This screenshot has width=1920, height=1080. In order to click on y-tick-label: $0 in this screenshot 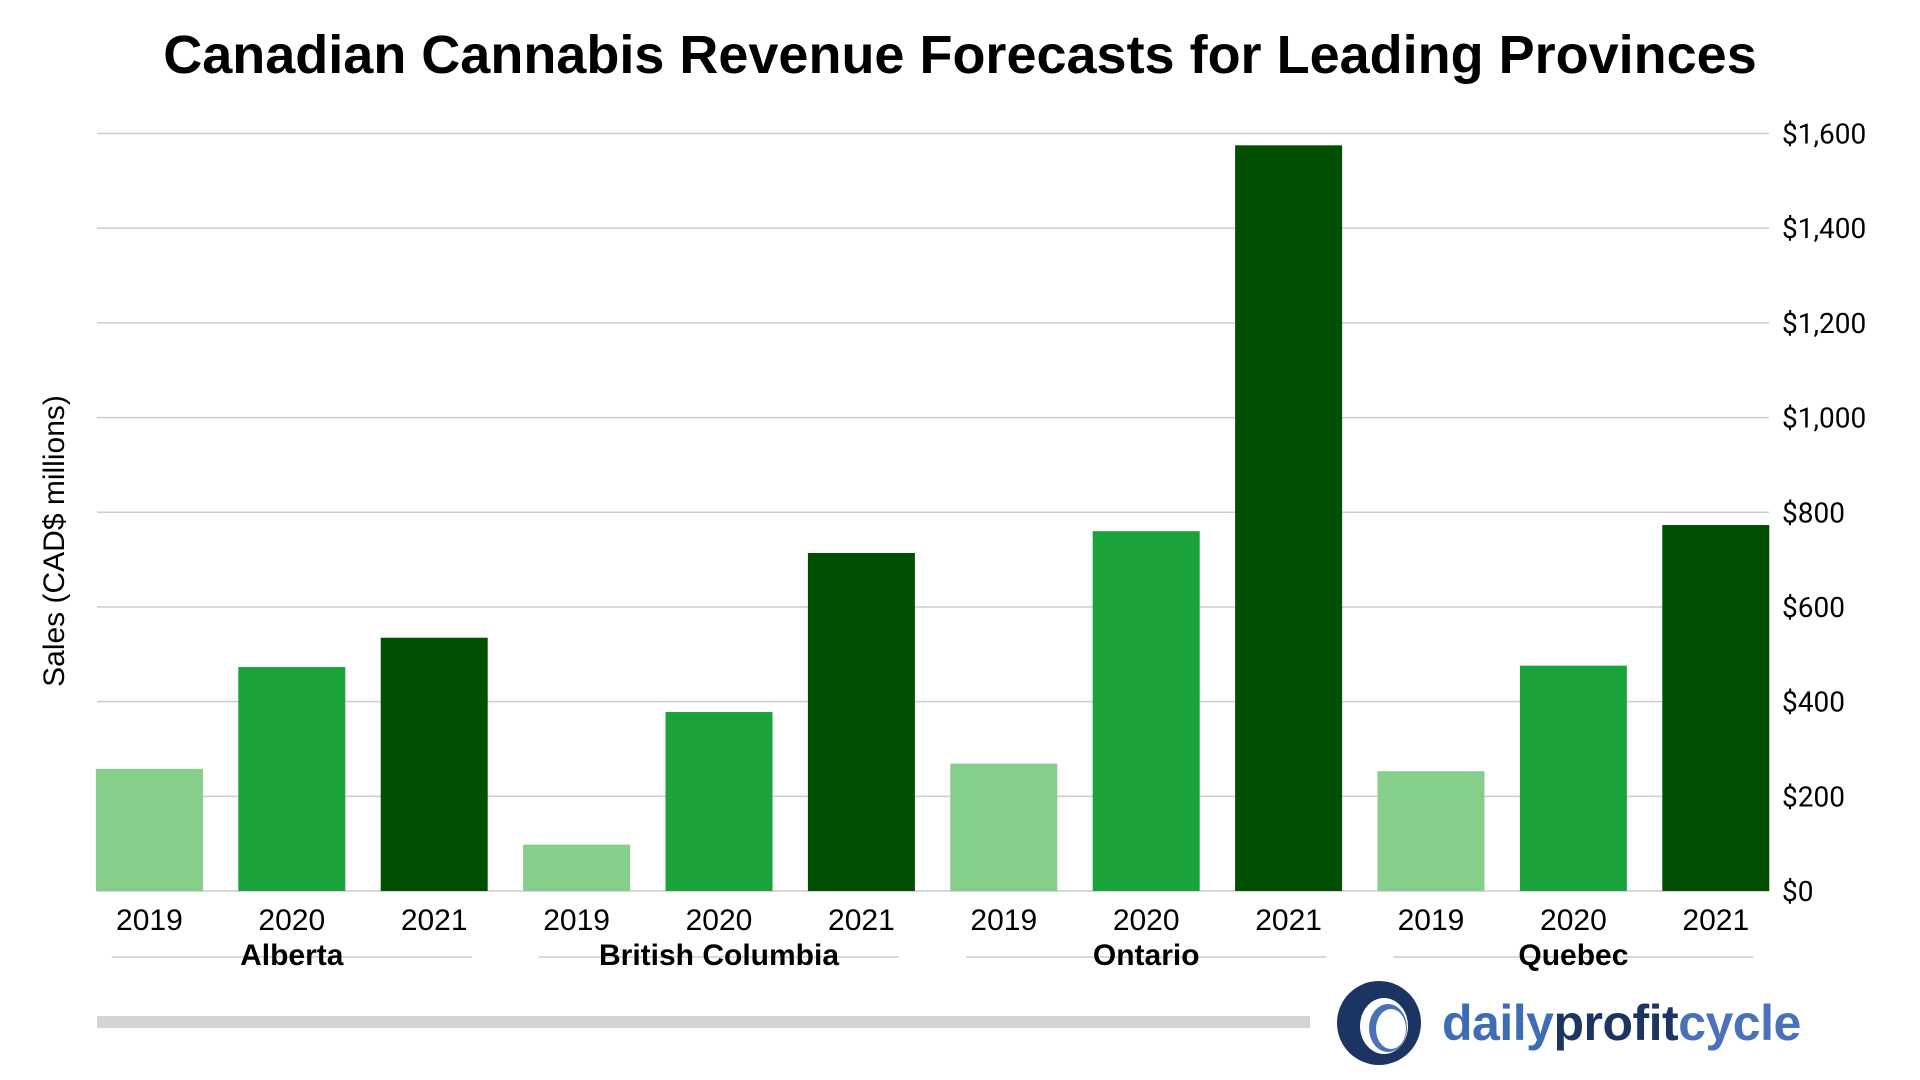, I will do `click(1797, 891)`.